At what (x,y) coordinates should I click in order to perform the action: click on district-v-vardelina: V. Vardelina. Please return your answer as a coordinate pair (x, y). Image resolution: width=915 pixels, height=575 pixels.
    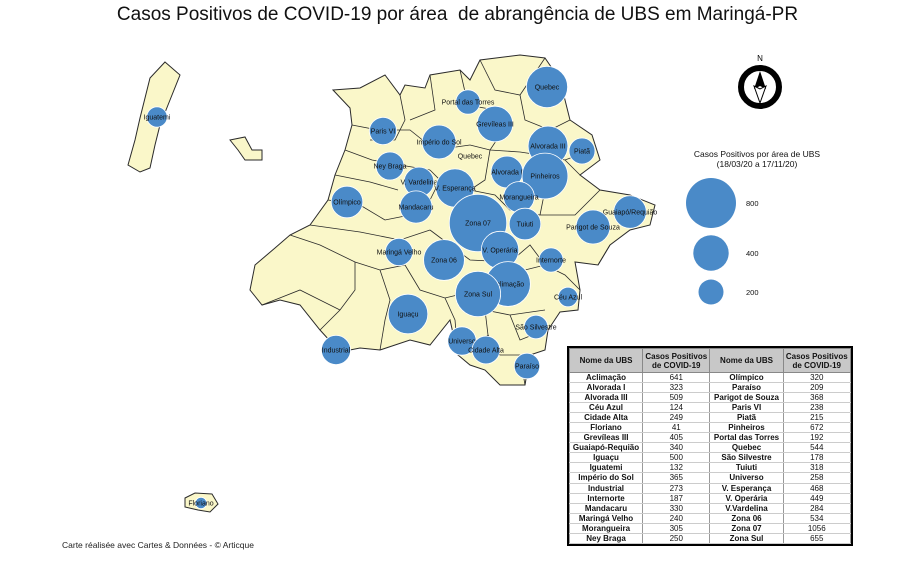
    Looking at the image, I should click on (419, 182).